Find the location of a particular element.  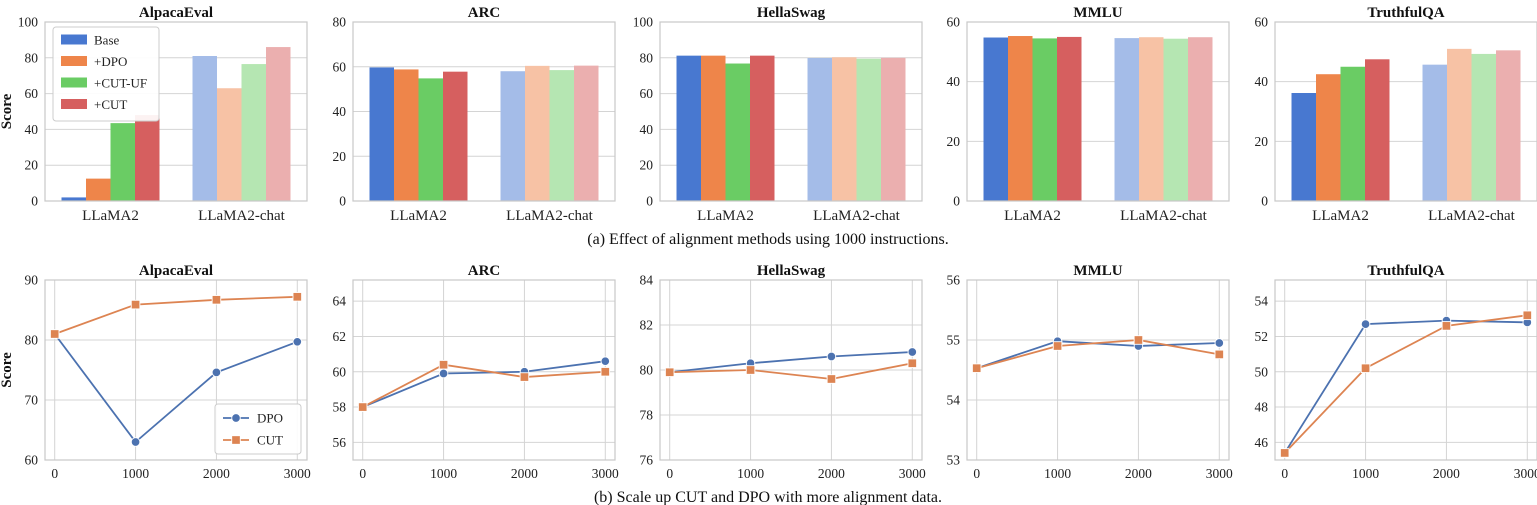

panel-b-arc: 56 58 60 62 64 ARC 0 1000 2000 3000 is located at coordinates (476, 372).